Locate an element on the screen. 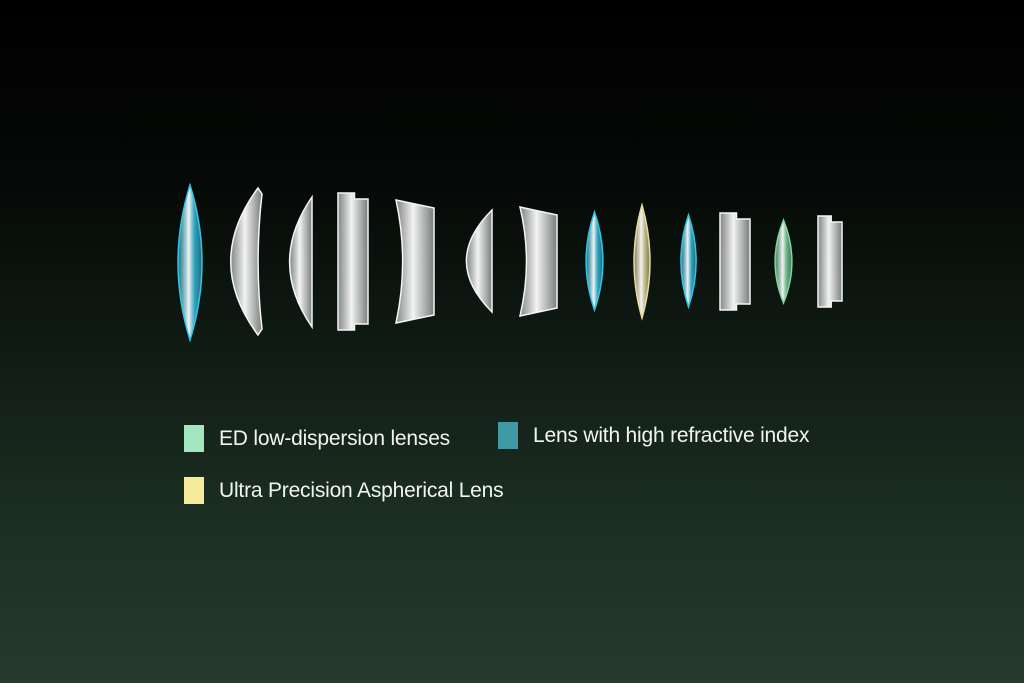  legend-swatch-high-refractive is located at coordinates (508, 435).